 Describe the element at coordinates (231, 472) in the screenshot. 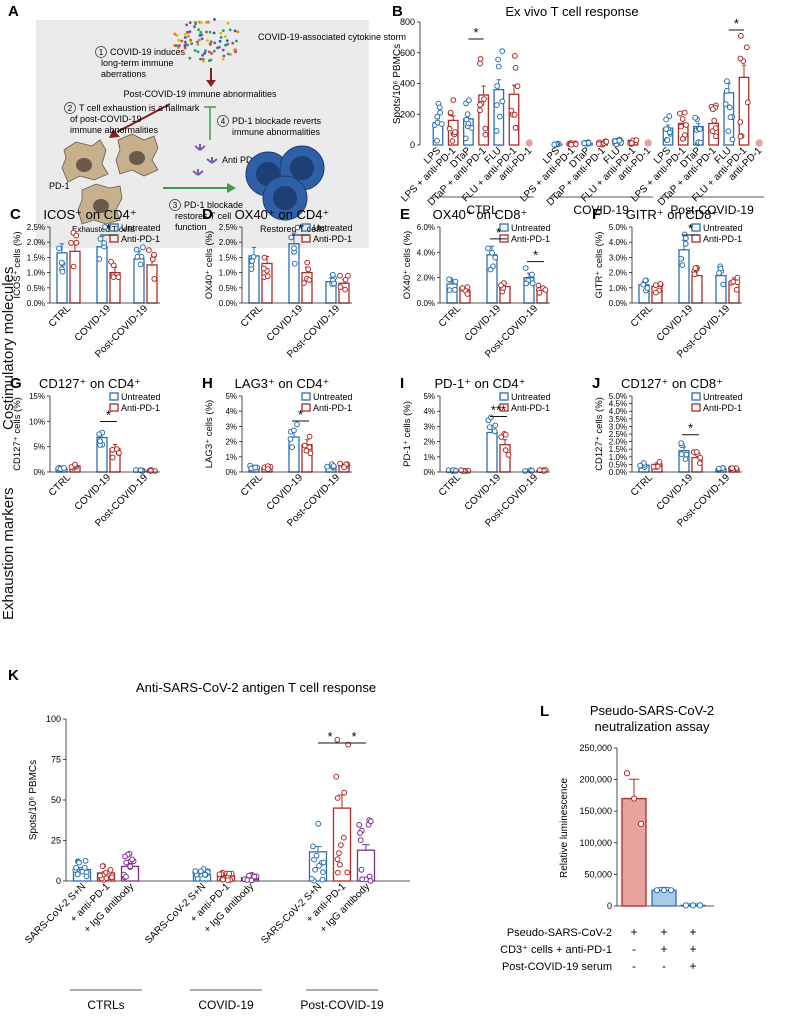

I see `y-tick-label: 0%` at that location.